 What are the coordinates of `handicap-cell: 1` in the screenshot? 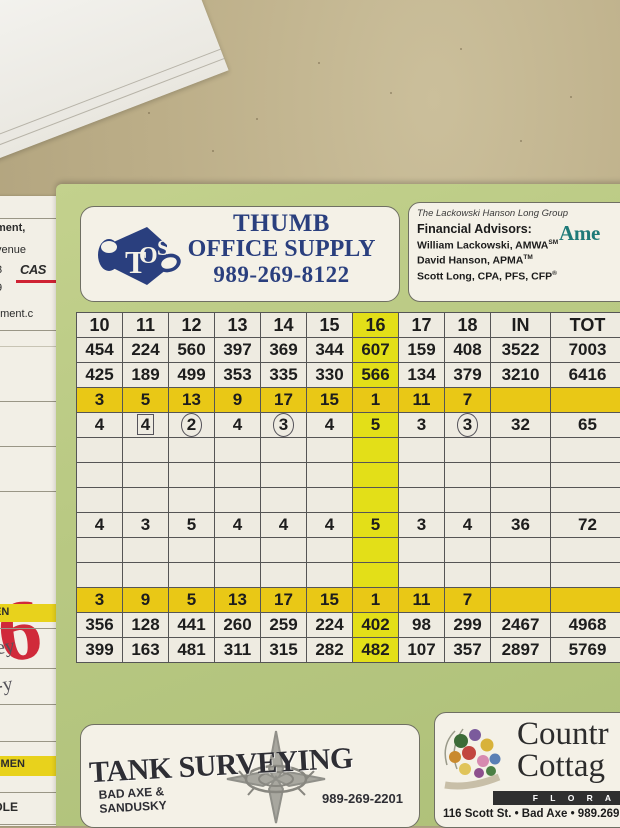 It's located at (376, 400).